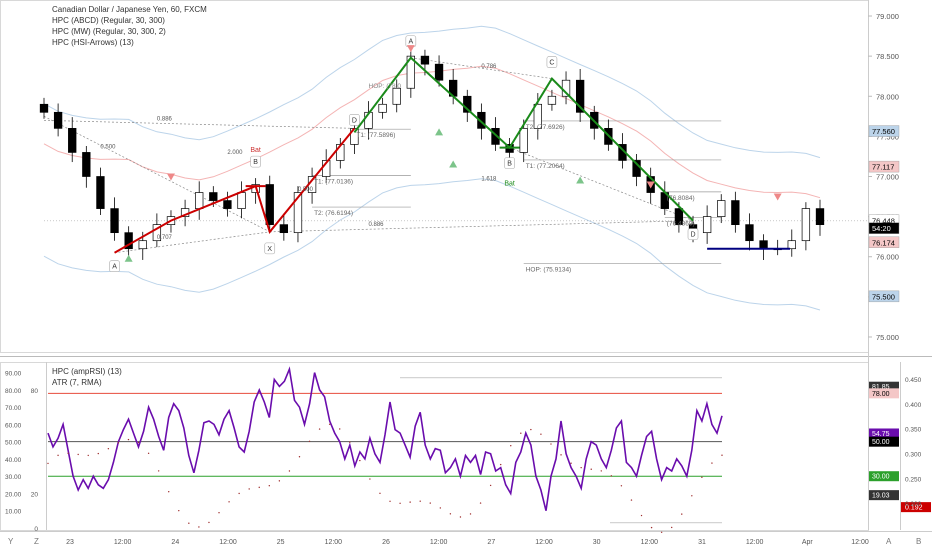 The width and height of the screenshot is (932, 550). Describe the element at coordinates (77, 382) in the screenshot. I see `legend-atr: ATR (7, RMA)` at that location.